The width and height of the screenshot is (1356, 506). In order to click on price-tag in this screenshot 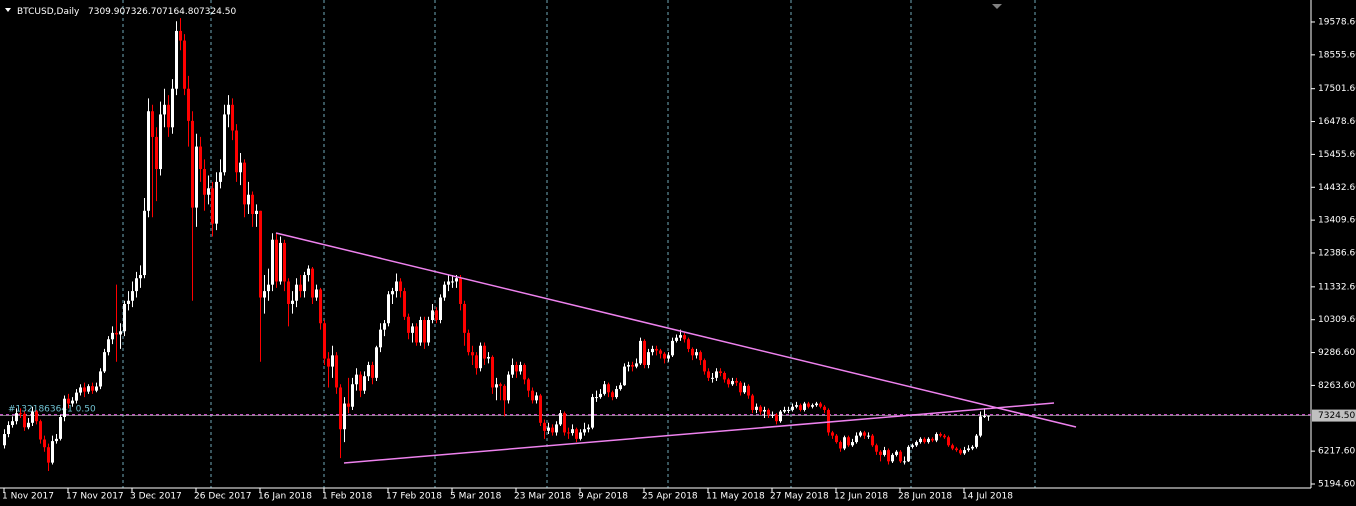, I will do `click(1334, 415)`.